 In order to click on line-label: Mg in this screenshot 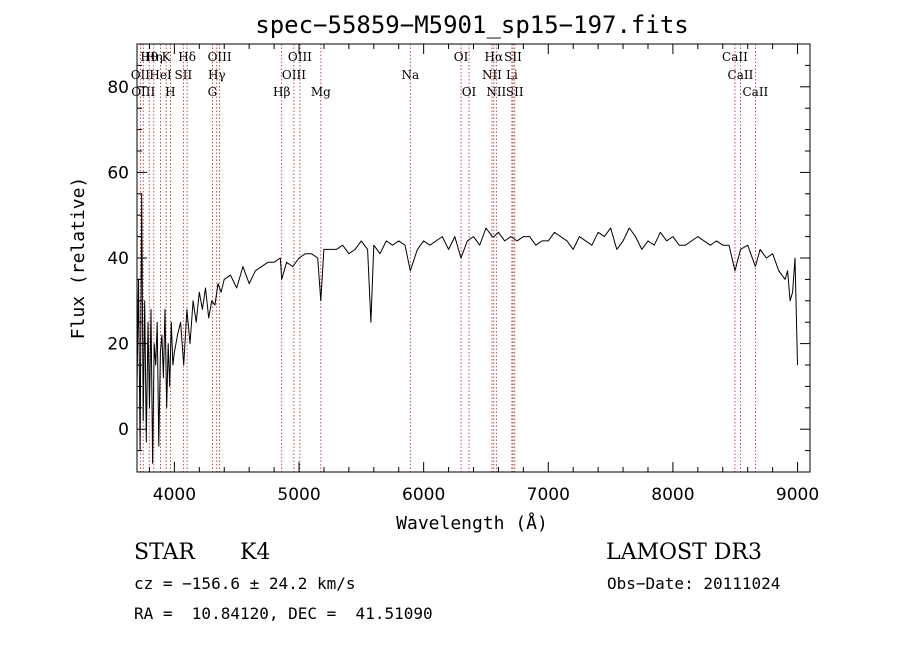, I will do `click(321, 92)`.